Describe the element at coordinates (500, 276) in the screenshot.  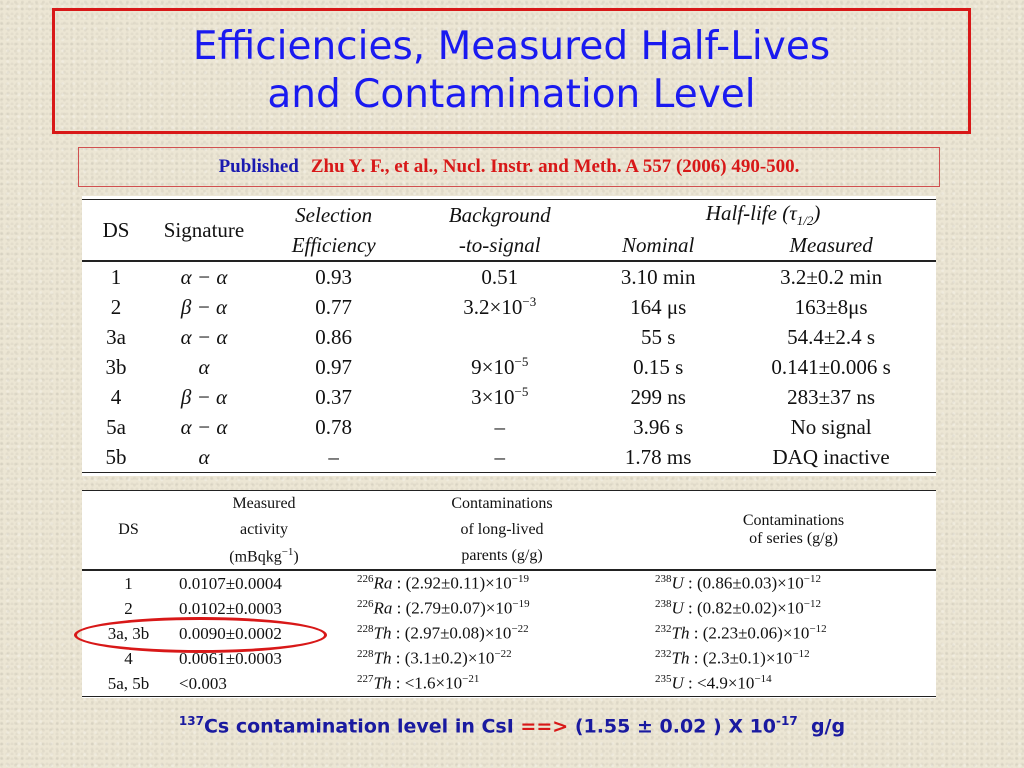
I see `background-cell: 0.51` at that location.